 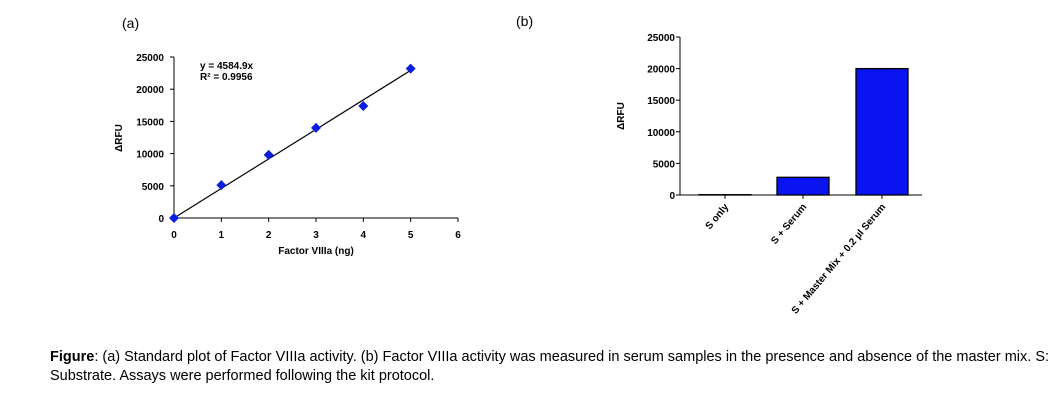 I want to click on y-tick-label-a: 10000, so click(x=150, y=155).